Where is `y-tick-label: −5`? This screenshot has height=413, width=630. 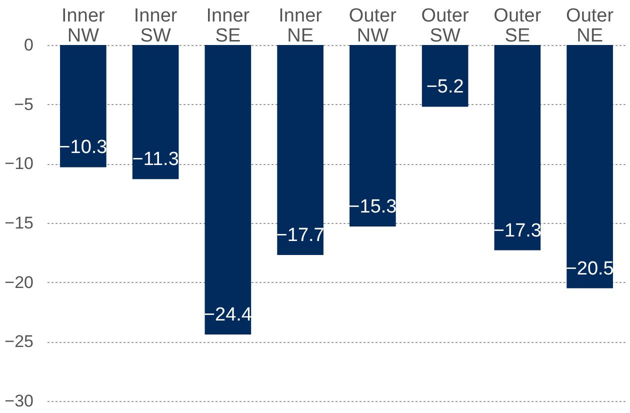
y-tick-label: −5 is located at coordinates (24, 104).